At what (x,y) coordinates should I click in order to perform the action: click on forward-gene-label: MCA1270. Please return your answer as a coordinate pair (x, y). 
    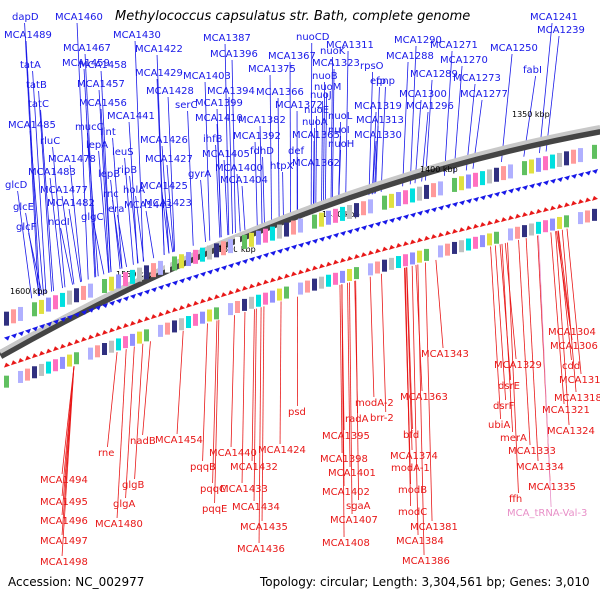
    Looking at the image, I should click on (464, 60).